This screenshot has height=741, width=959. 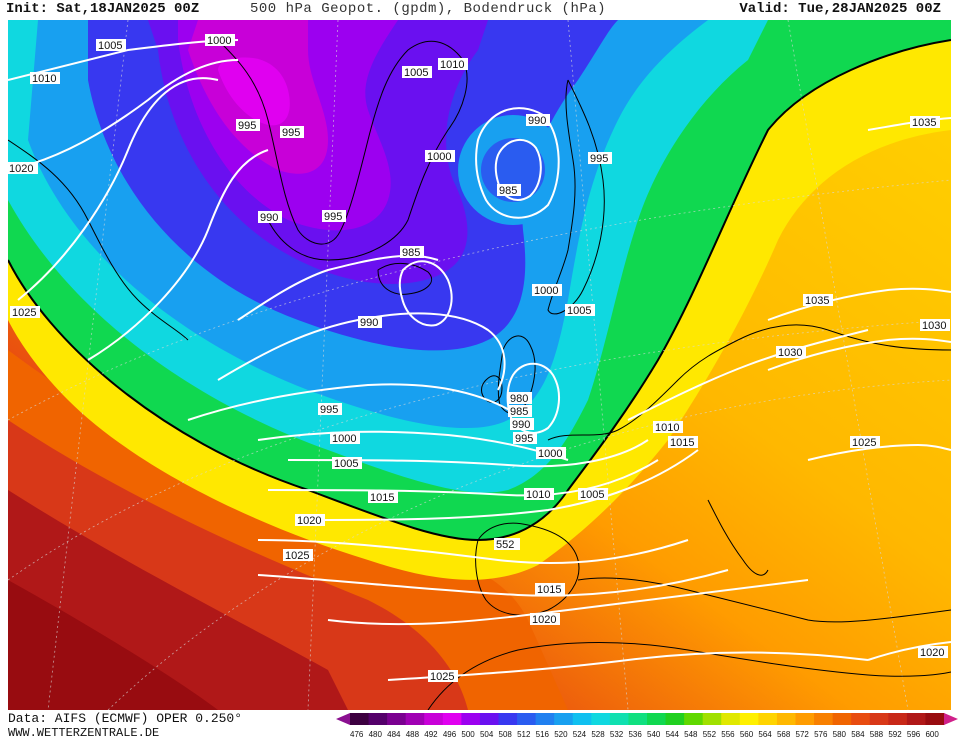 What do you see at coordinates (468, 734) in the screenshot?
I see `legend-level-label: 500` at bounding box center [468, 734].